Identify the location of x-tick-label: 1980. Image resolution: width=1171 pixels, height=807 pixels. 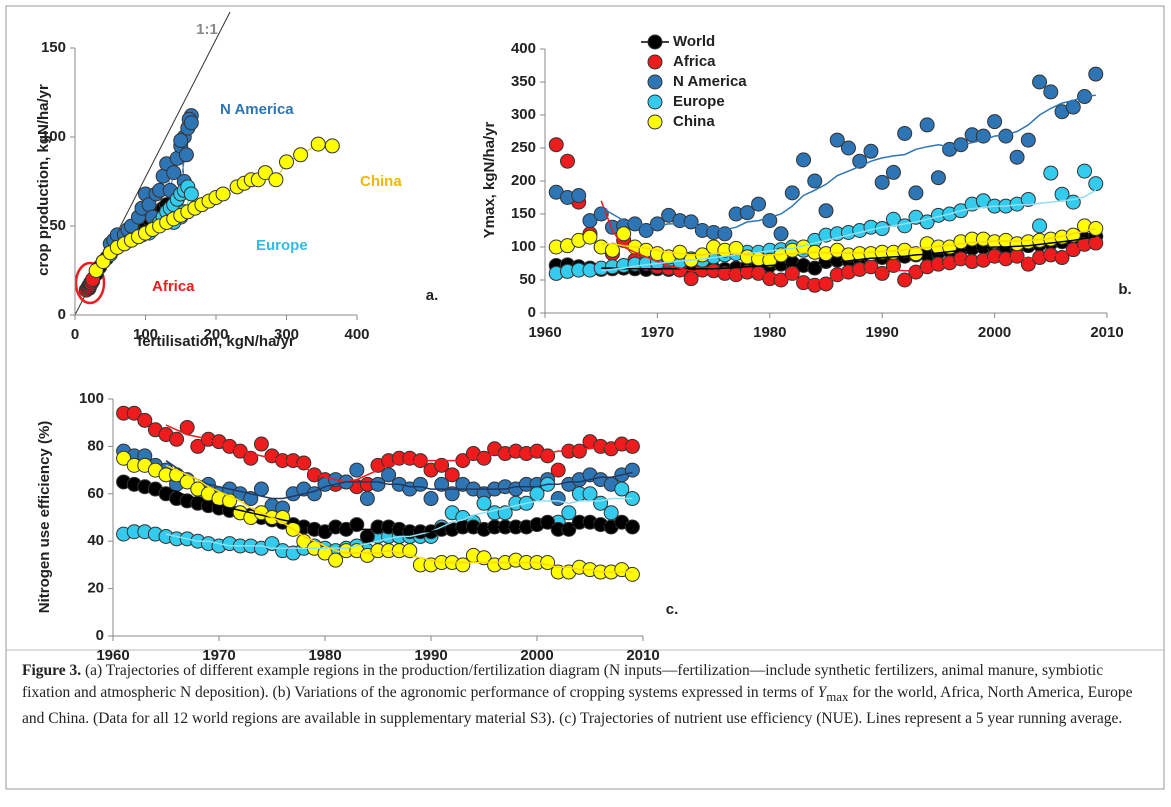
(769, 332).